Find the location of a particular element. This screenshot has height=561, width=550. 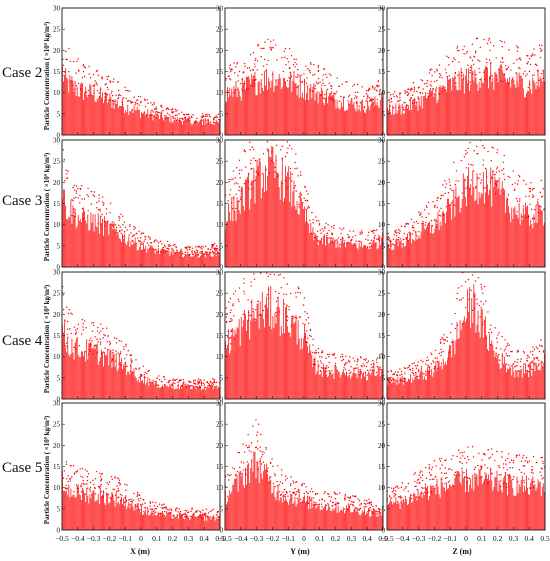

y-tick-label: 10 is located at coordinates (57, 357).